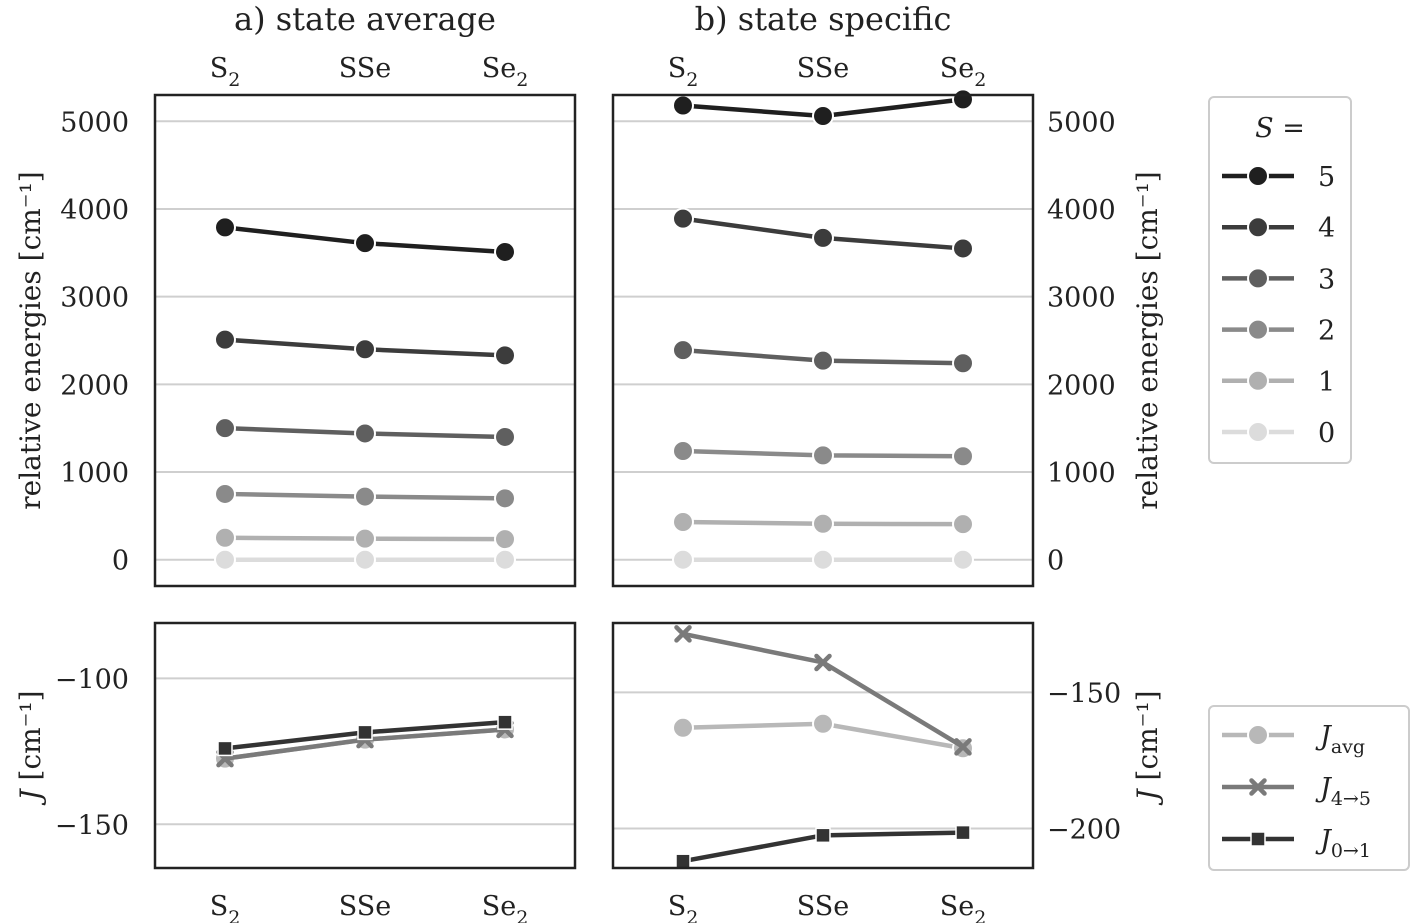 This screenshot has height=923, width=1410. I want to click on legend-box, so click(1309, 788).